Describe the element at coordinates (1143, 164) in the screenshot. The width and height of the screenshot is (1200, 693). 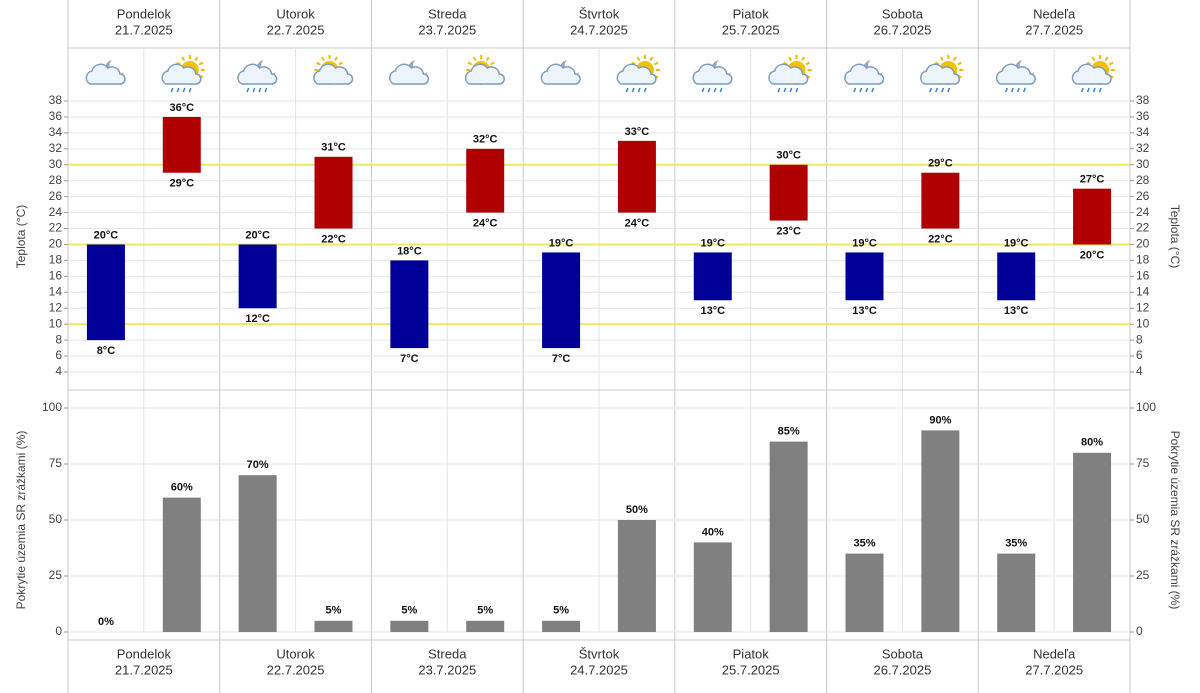
I see `y2-tick-label: 30` at that location.